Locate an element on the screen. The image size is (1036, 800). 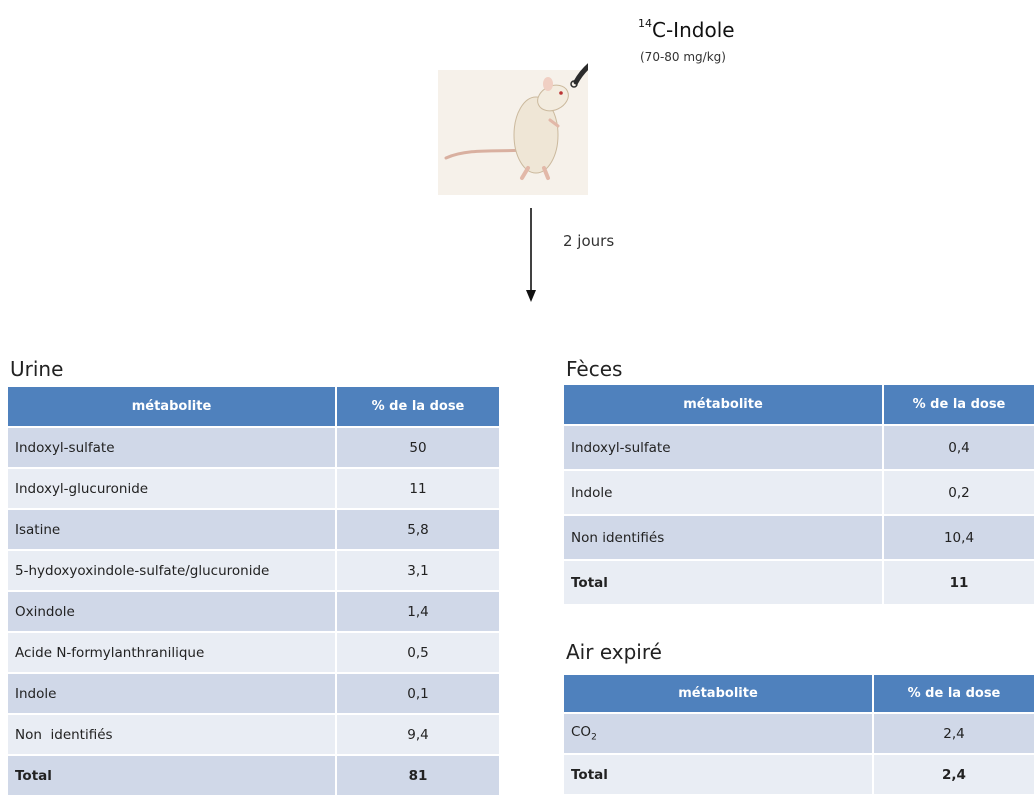
rat-illustration is located at coordinates (513, 129).